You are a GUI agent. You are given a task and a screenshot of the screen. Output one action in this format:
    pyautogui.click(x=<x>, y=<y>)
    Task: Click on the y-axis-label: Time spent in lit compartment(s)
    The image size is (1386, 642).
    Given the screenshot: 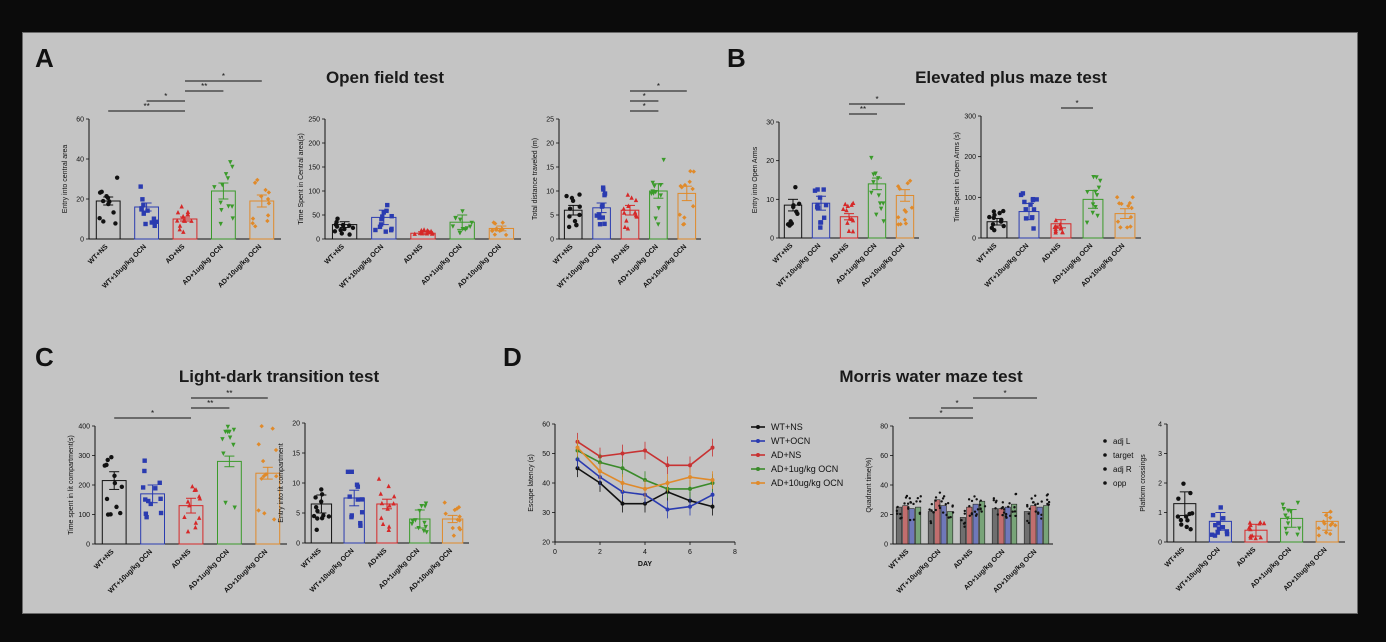 What is the action you would take?
    pyautogui.click(x=71, y=485)
    